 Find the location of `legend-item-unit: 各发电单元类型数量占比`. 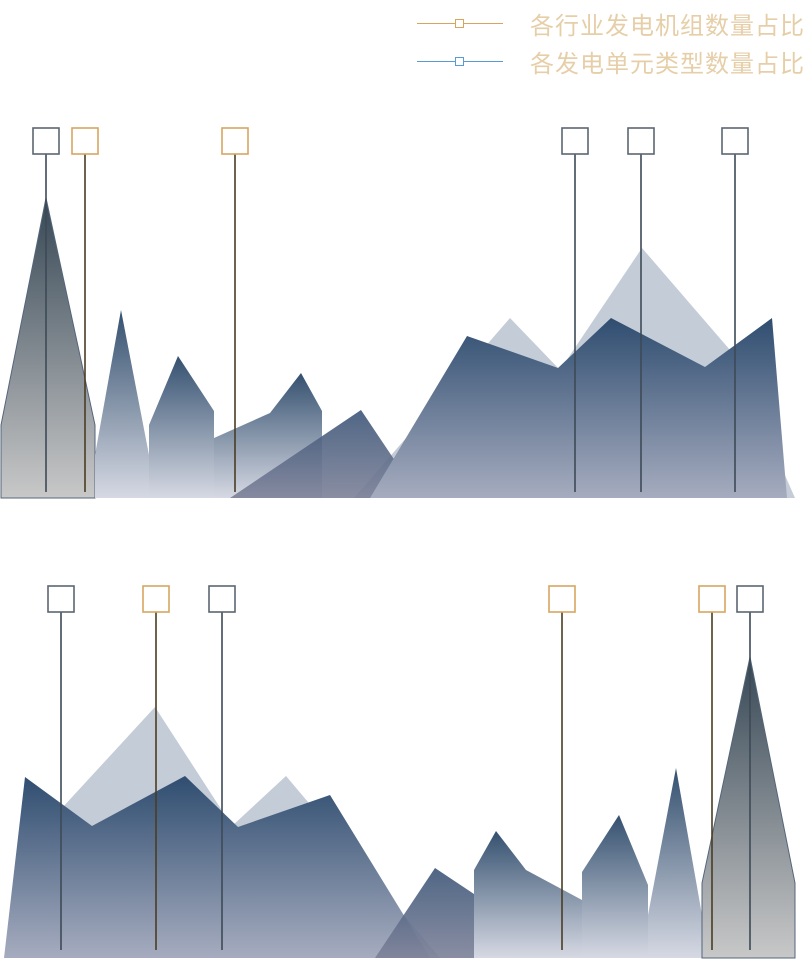

legend-item-unit: 各发电单元类型数量占比 is located at coordinates (605, 61).